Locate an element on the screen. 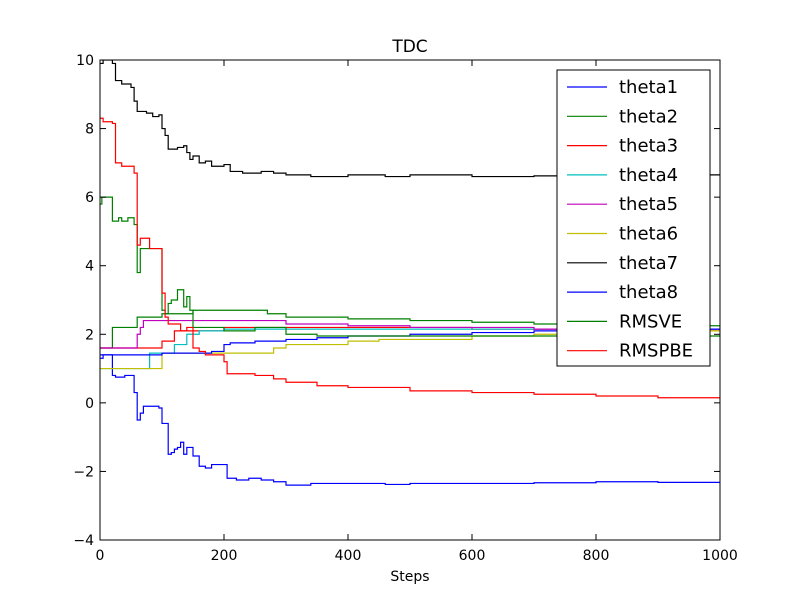  legend-label: theta5 is located at coordinates (648, 204).